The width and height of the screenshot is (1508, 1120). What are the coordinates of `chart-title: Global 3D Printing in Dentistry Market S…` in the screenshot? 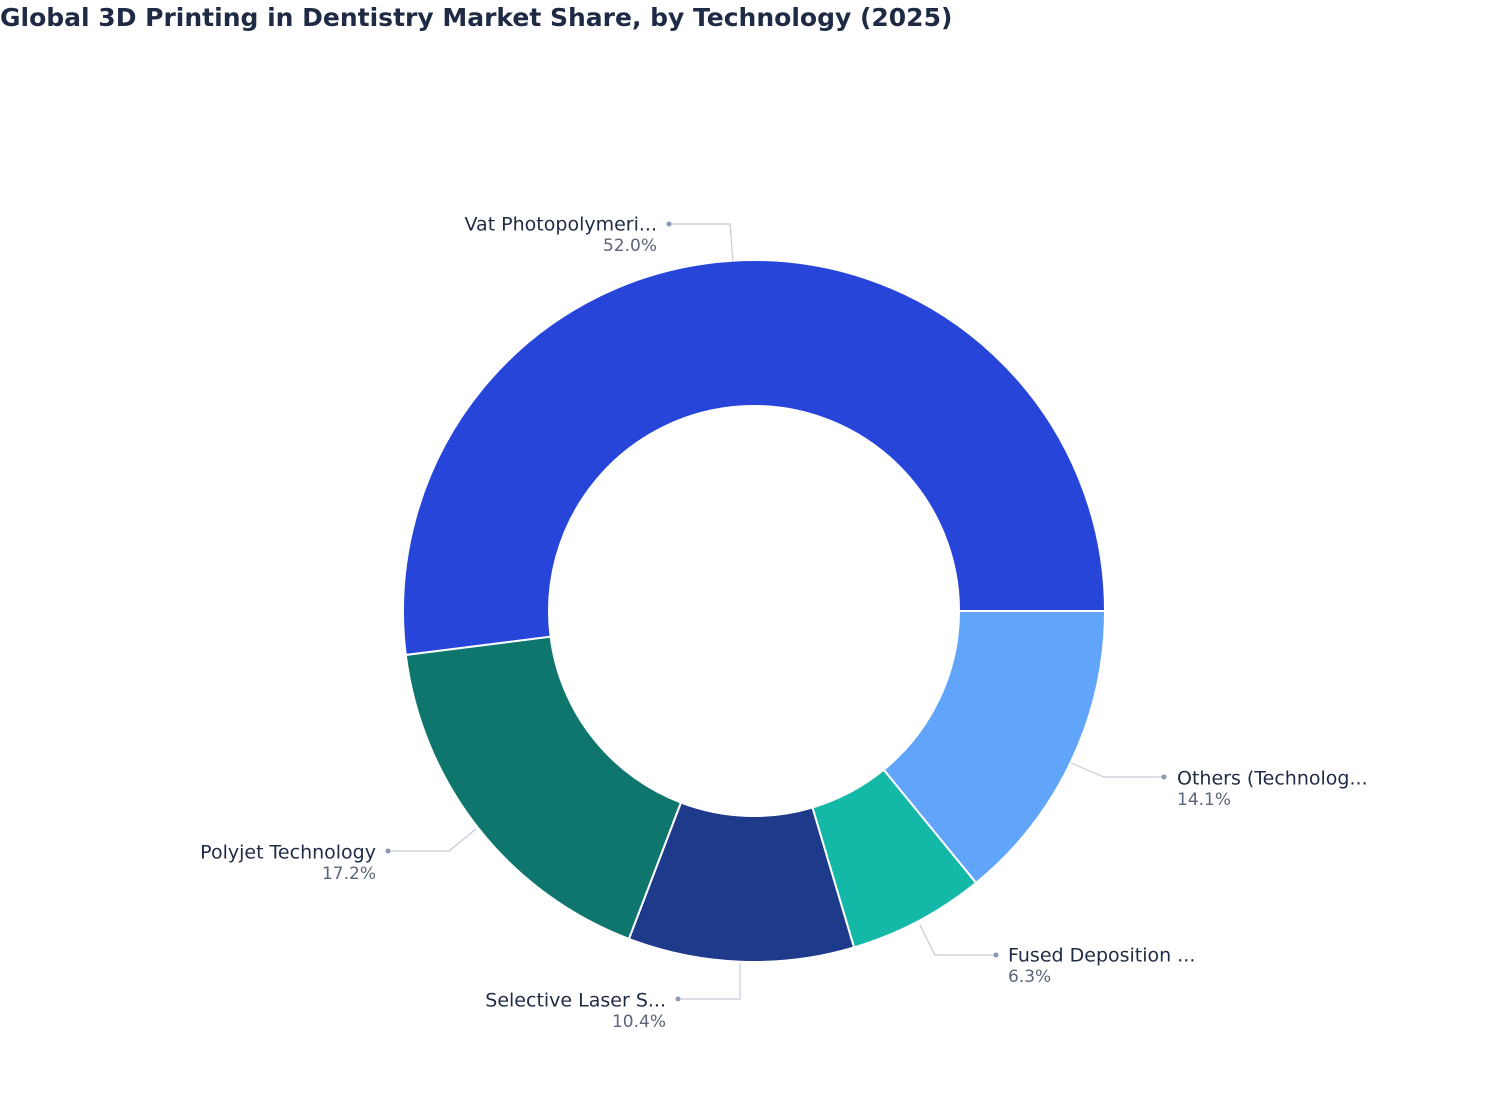 It's located at (476, 17).